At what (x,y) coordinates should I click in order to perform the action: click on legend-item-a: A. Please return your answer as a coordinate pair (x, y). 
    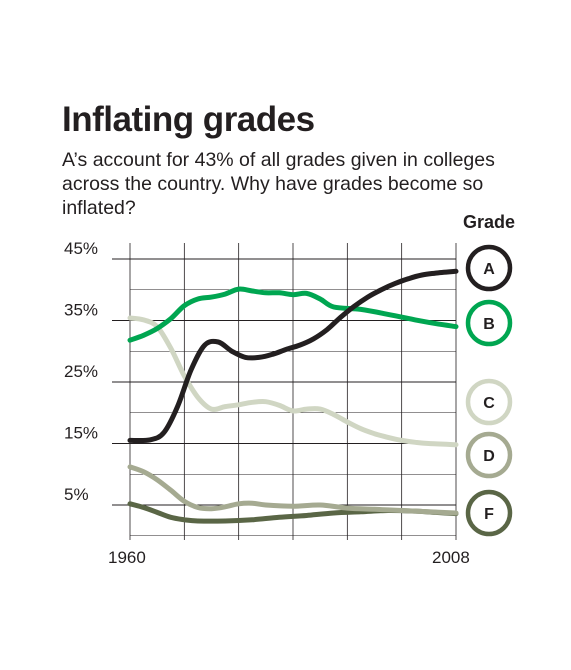
    Looking at the image, I should click on (489, 268).